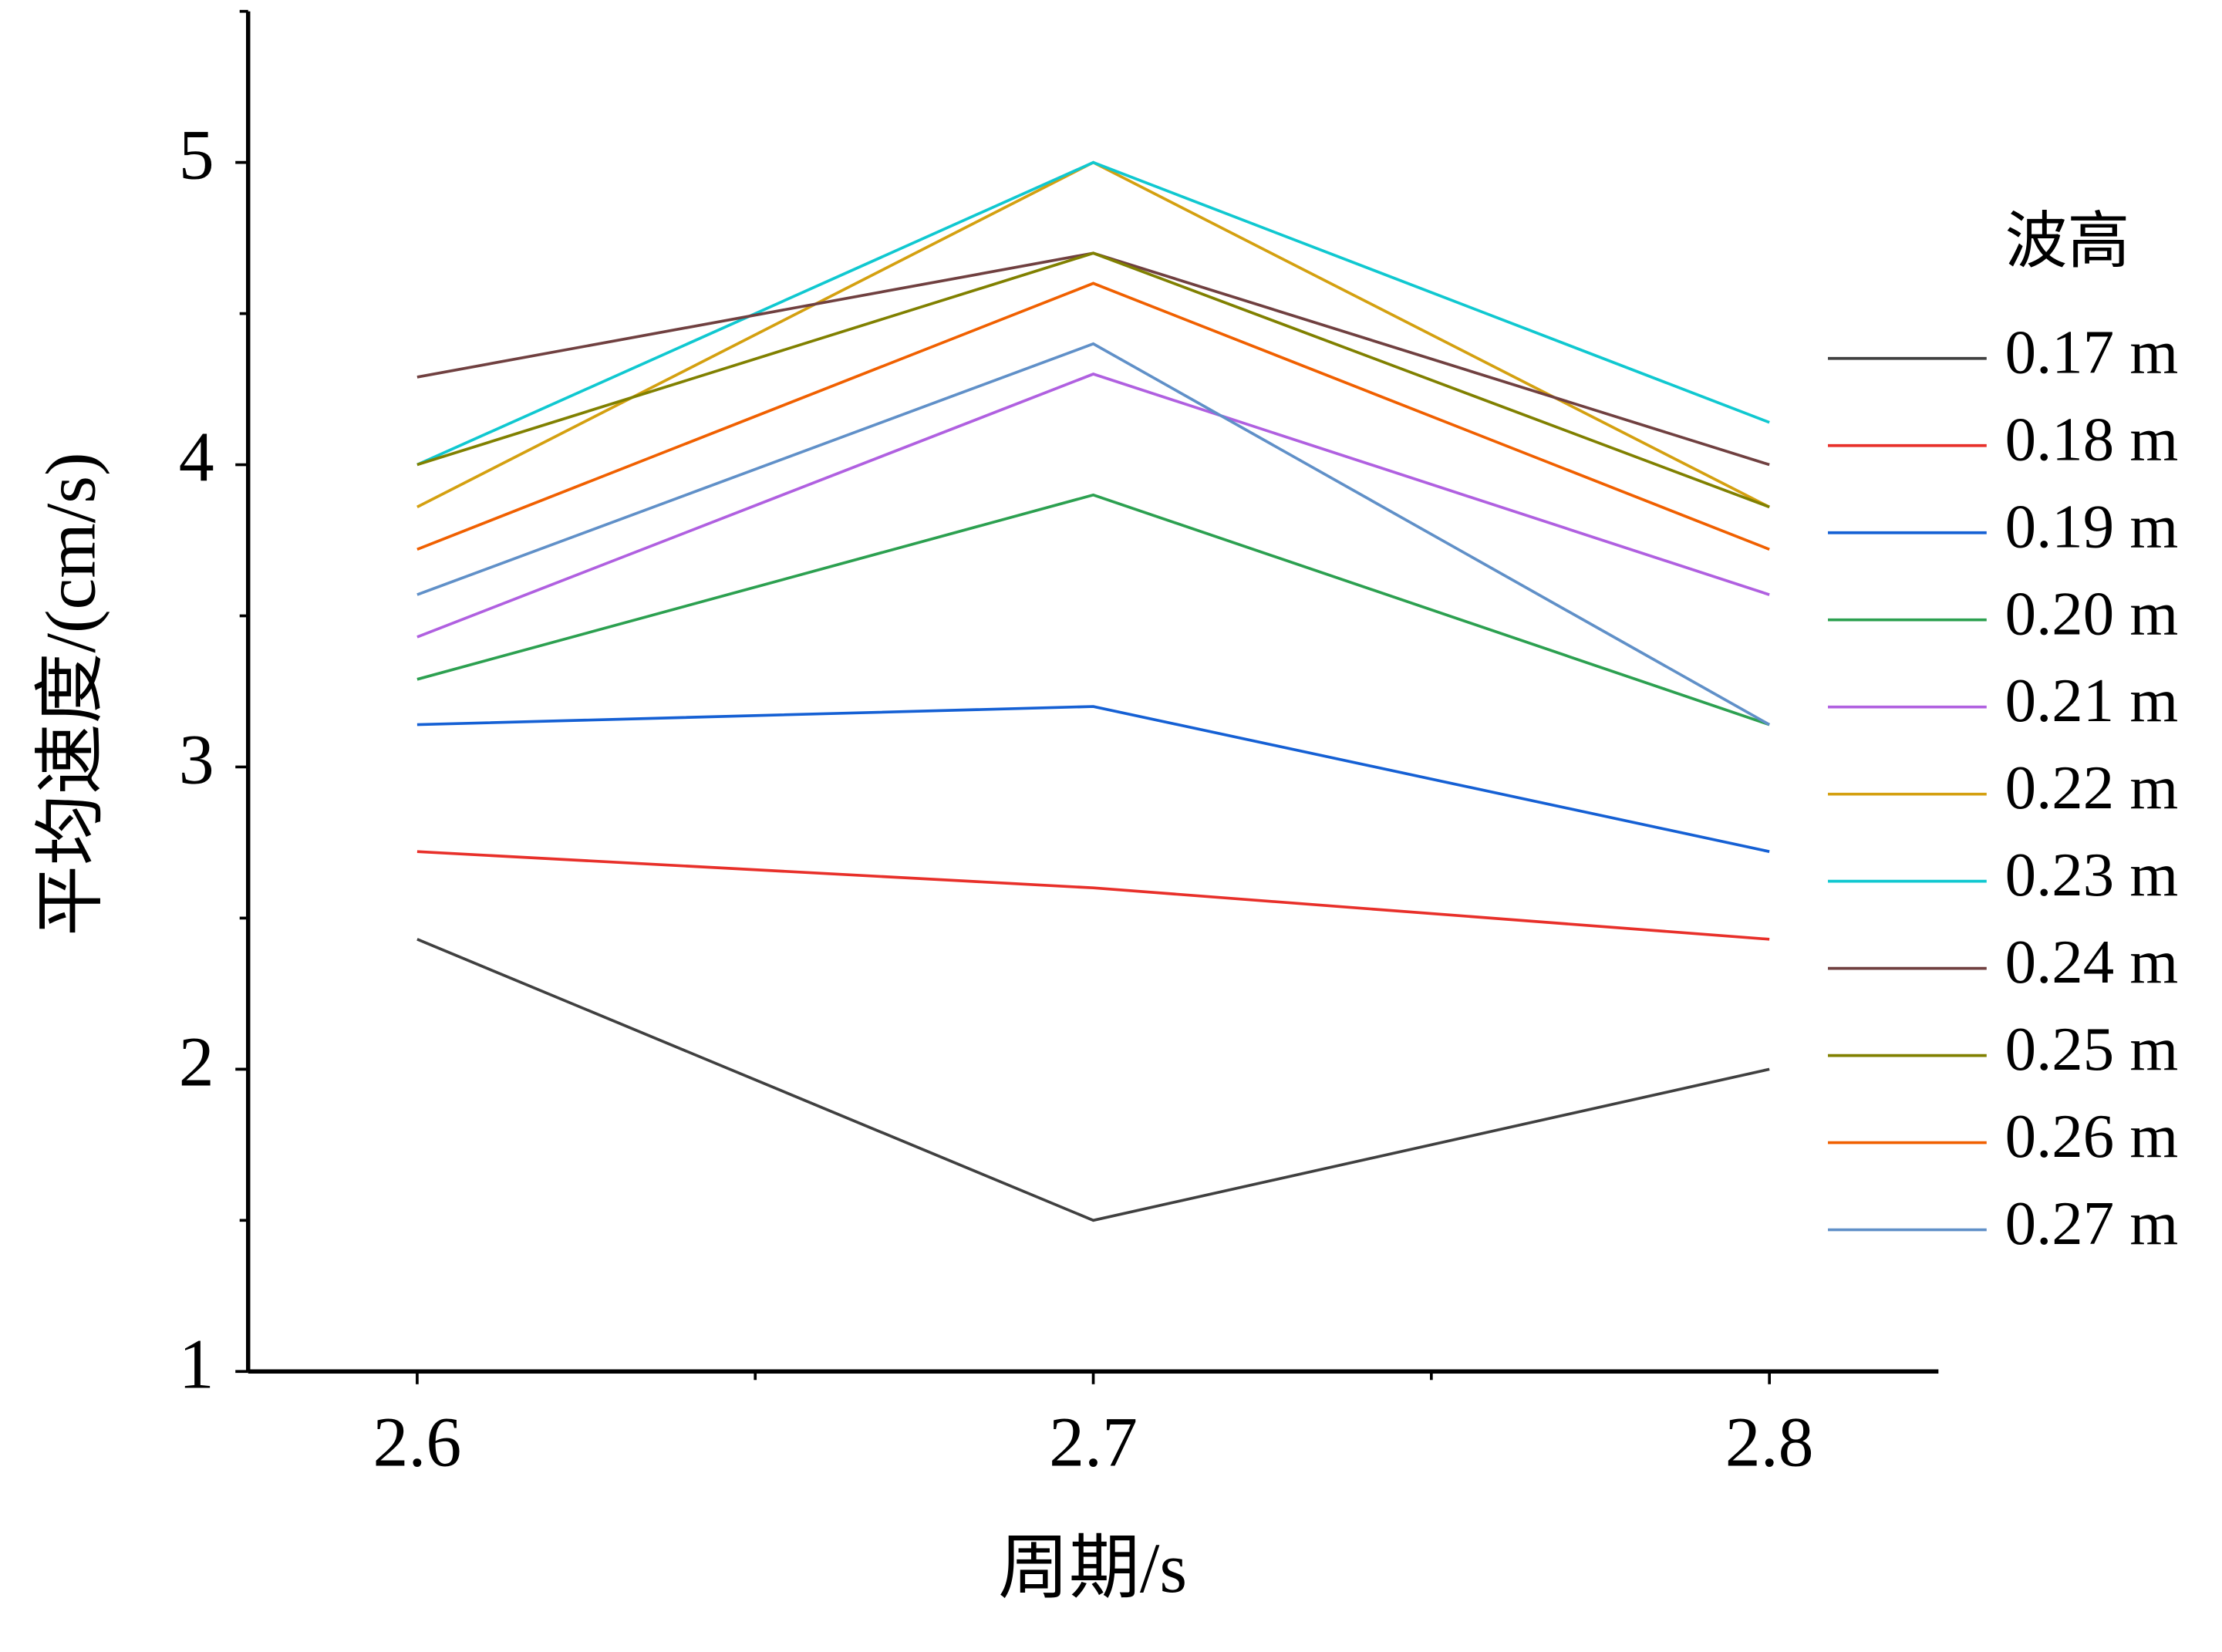 The width and height of the screenshot is (2222, 1652). Describe the element at coordinates (197, 1364) in the screenshot. I see `y-tick-label: 1` at that location.